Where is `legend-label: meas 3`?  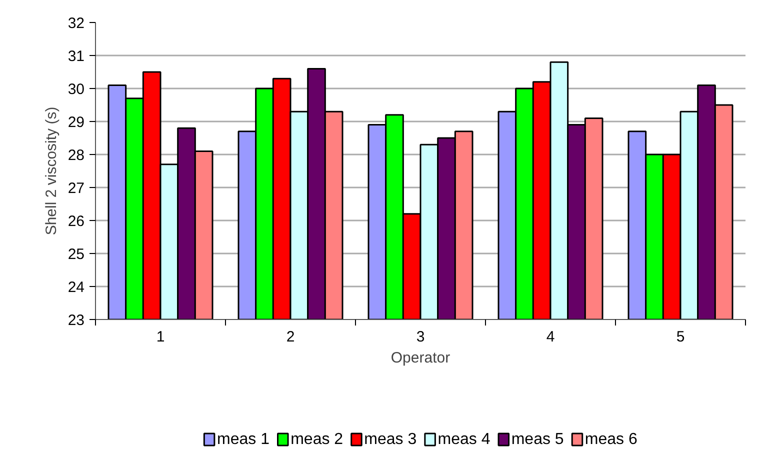 legend-label: meas 3 is located at coordinates (390, 439).